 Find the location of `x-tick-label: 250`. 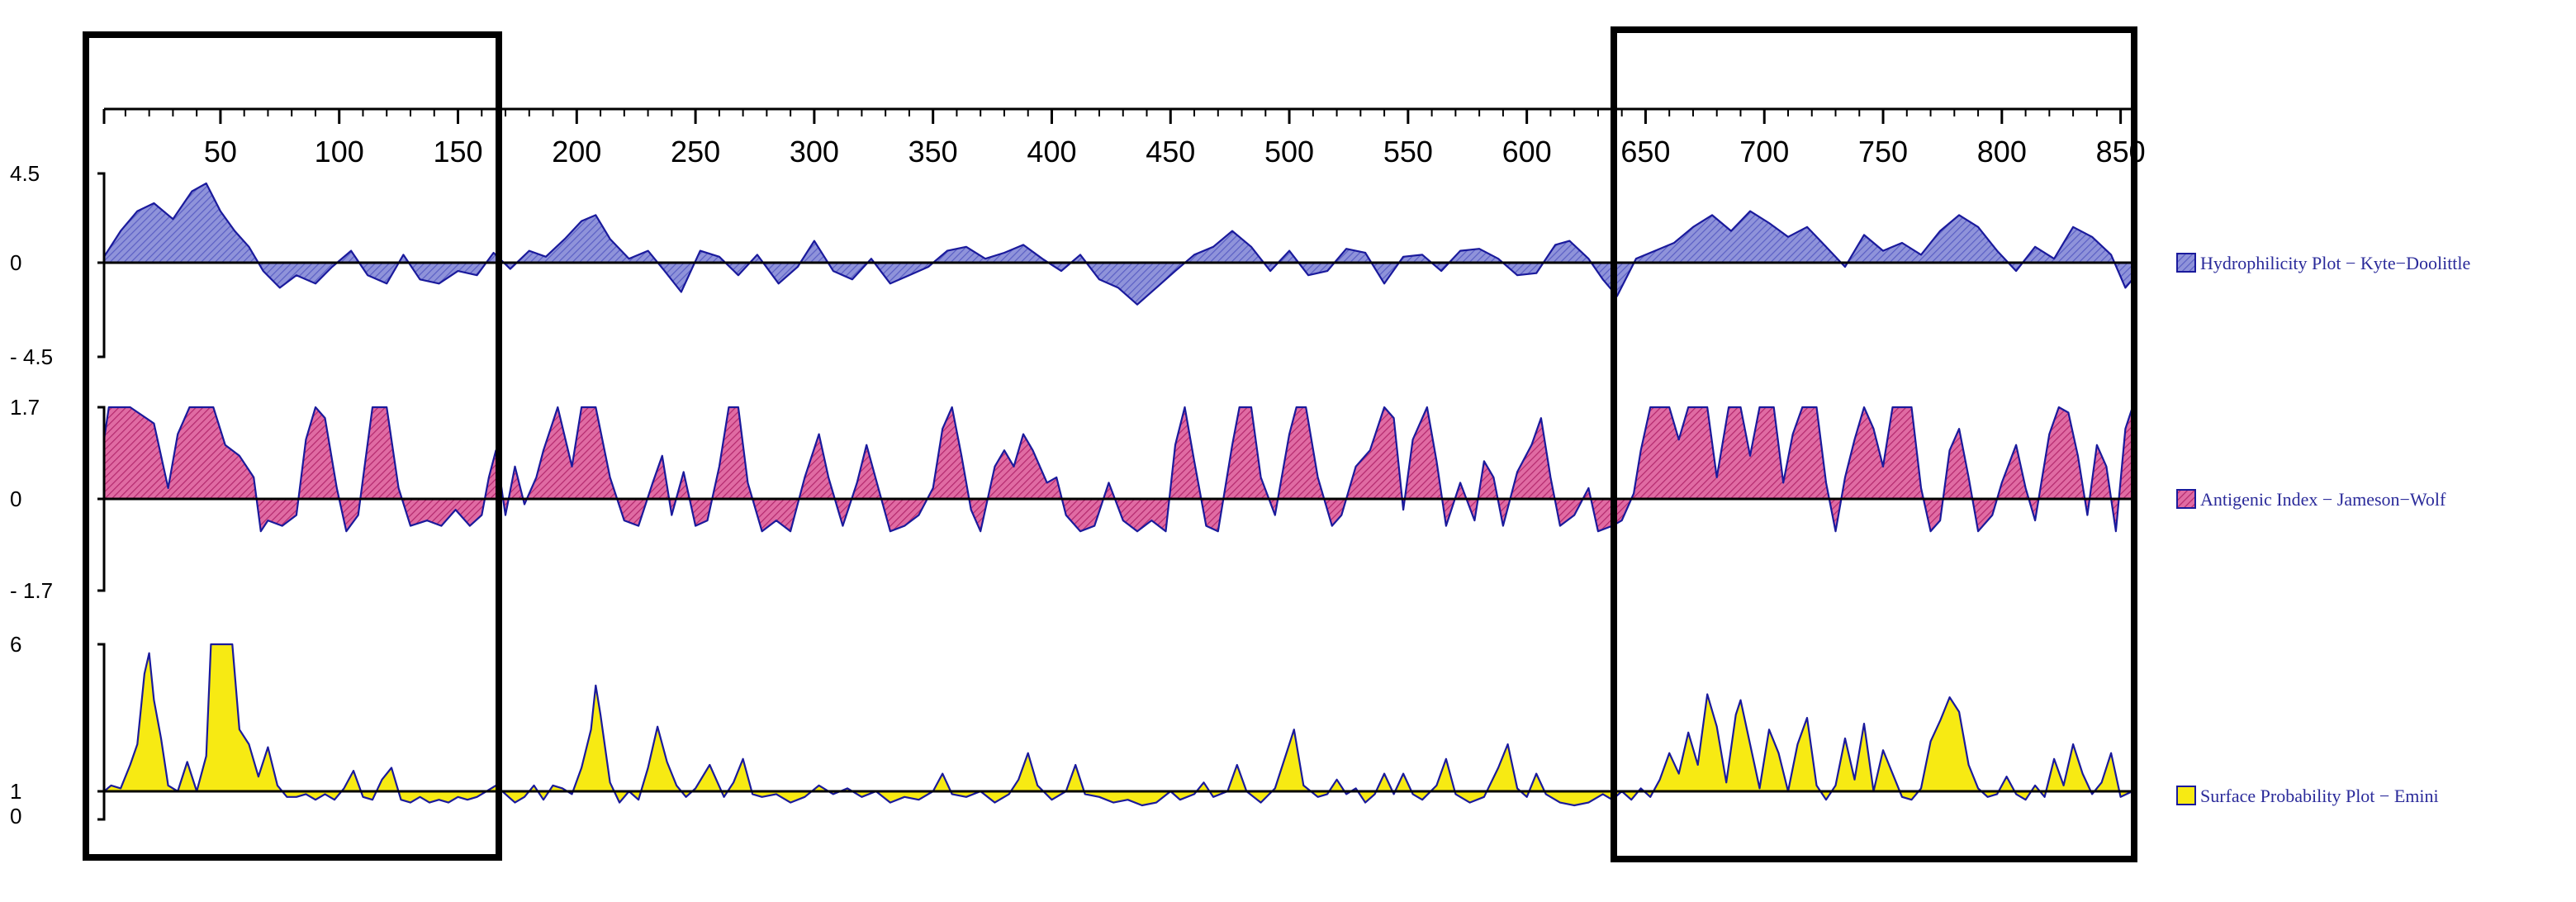

x-tick-label: 250 is located at coordinates (695, 152).